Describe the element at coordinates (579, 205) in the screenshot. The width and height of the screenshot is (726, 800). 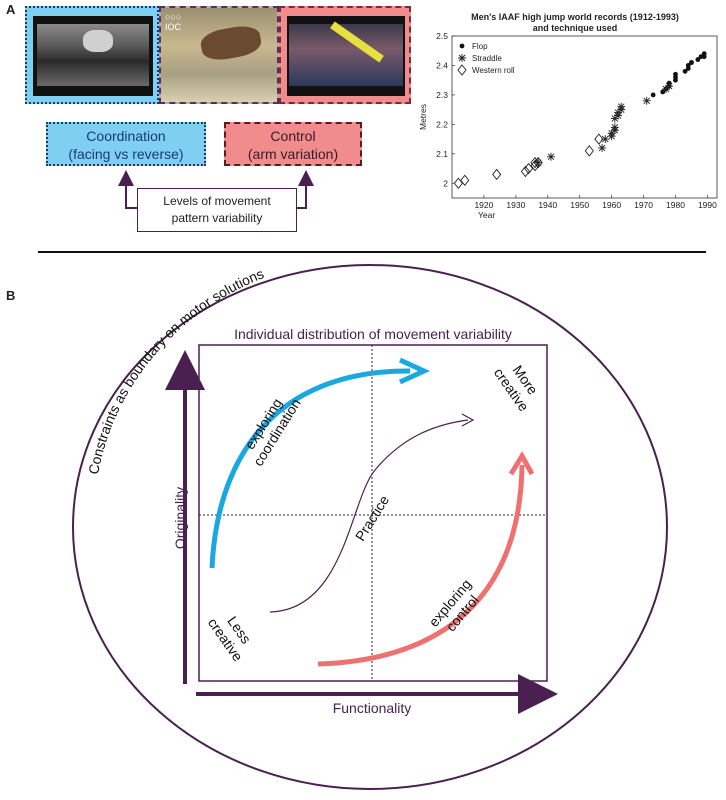
I see `x-tick-label: 1950` at that location.